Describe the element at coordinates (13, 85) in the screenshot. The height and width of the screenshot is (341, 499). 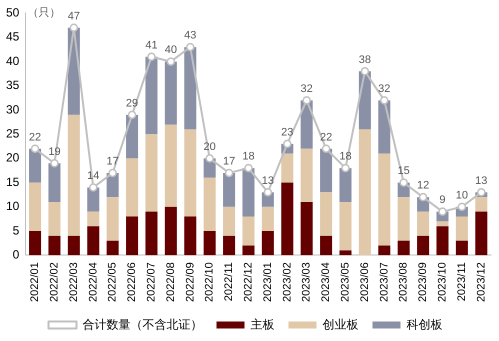
I see `y-tick-label: 35` at that location.